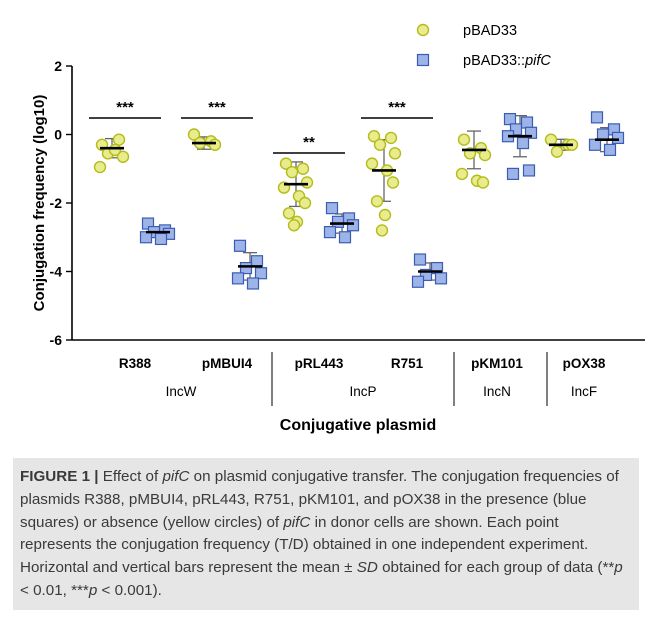 The width and height of the screenshot is (654, 625). Describe the element at coordinates (56, 340) in the screenshot. I see `y-tick-label: -6` at that location.